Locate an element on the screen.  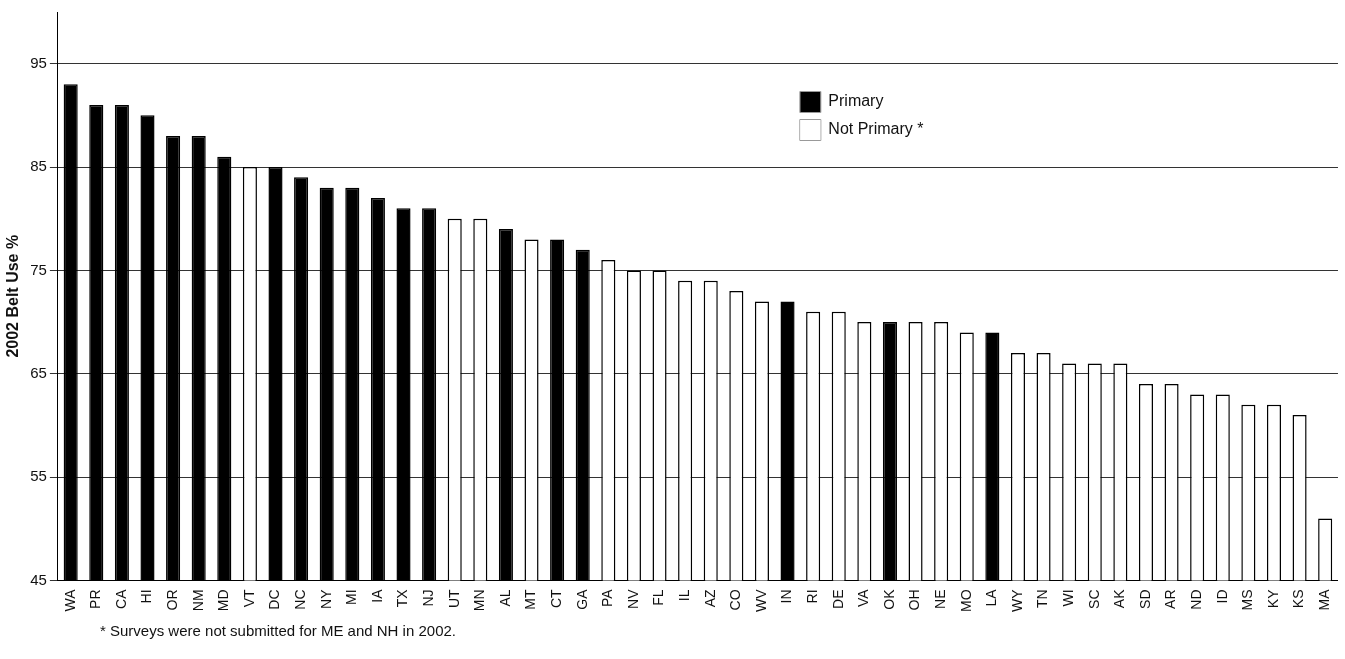
legend-label: Primary is located at coordinates (856, 101).